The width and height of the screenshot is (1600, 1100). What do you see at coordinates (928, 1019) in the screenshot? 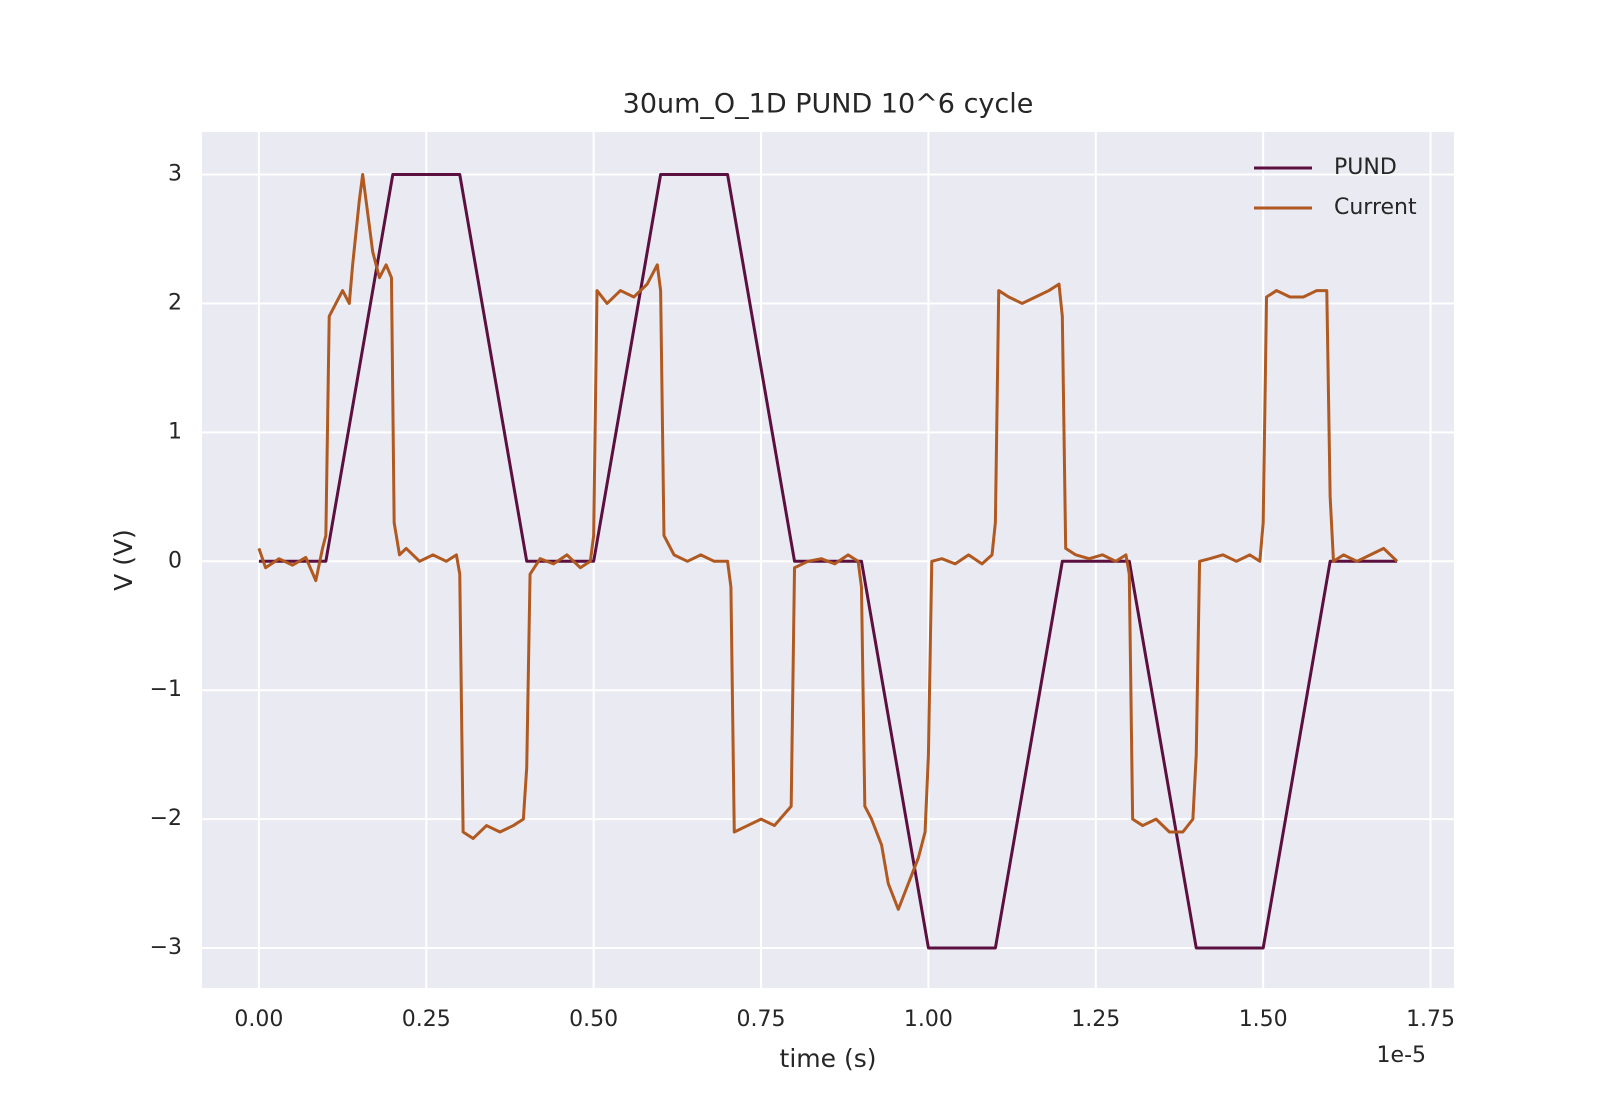
I see `x-tick-label: 1.00` at bounding box center [928, 1019].